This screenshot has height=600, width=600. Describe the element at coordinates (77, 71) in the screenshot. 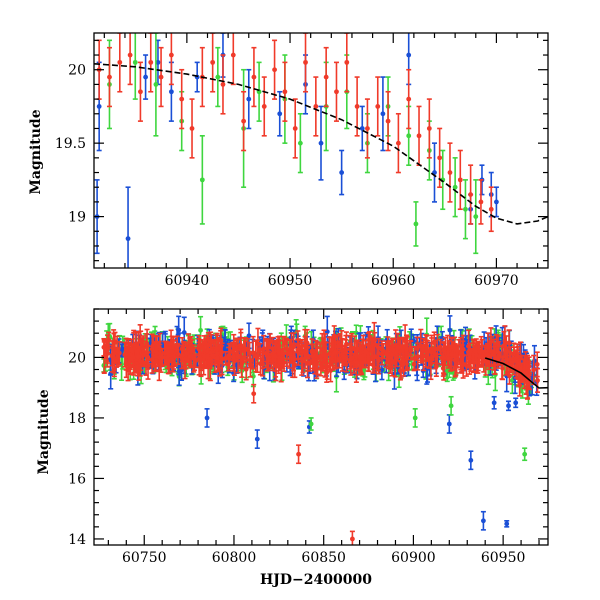

I see `top-ytick-label: 20` at that location.